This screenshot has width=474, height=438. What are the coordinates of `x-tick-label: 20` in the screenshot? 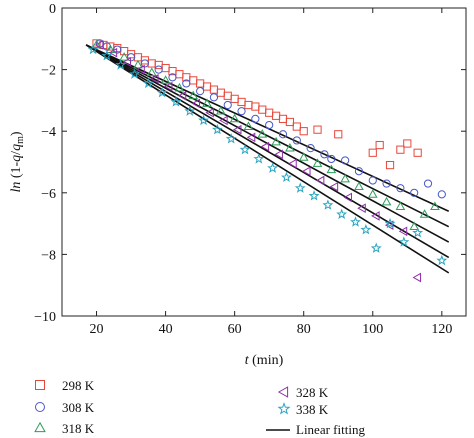 It's located at (97, 329).